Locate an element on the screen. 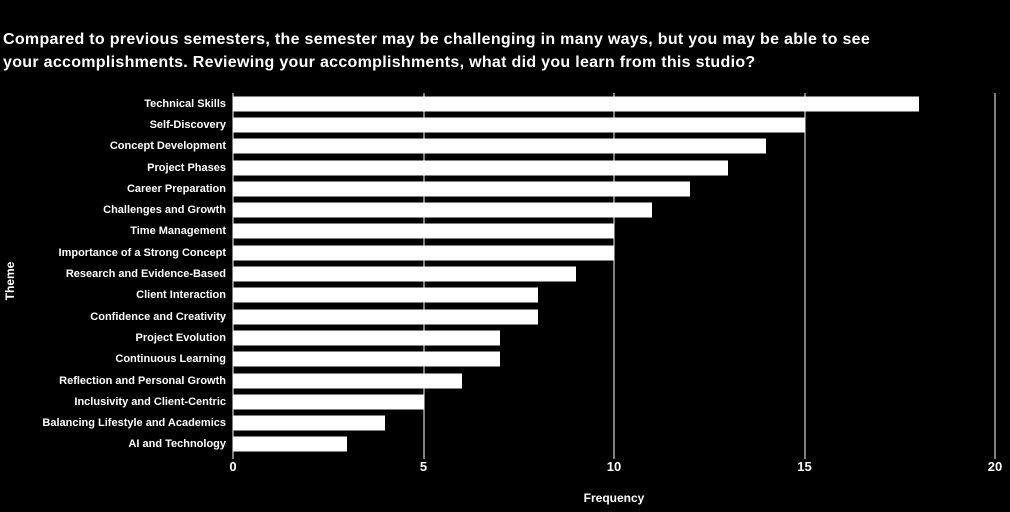 The image size is (1010, 512). category-label: Confidence and Creativity is located at coordinates (158, 316).